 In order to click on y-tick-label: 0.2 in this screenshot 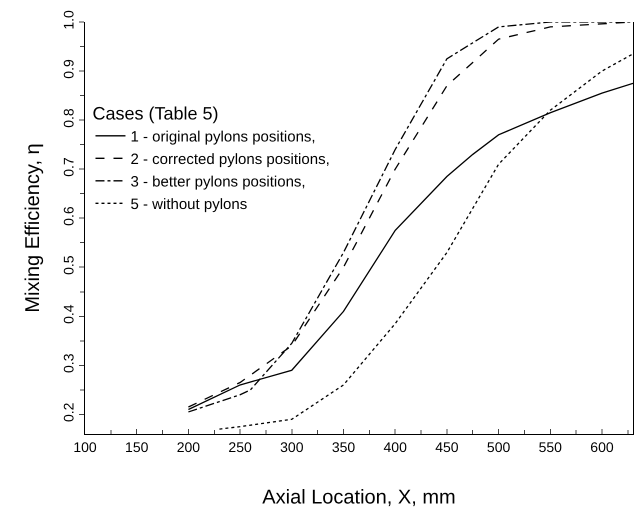, I will do `click(68, 412)`.